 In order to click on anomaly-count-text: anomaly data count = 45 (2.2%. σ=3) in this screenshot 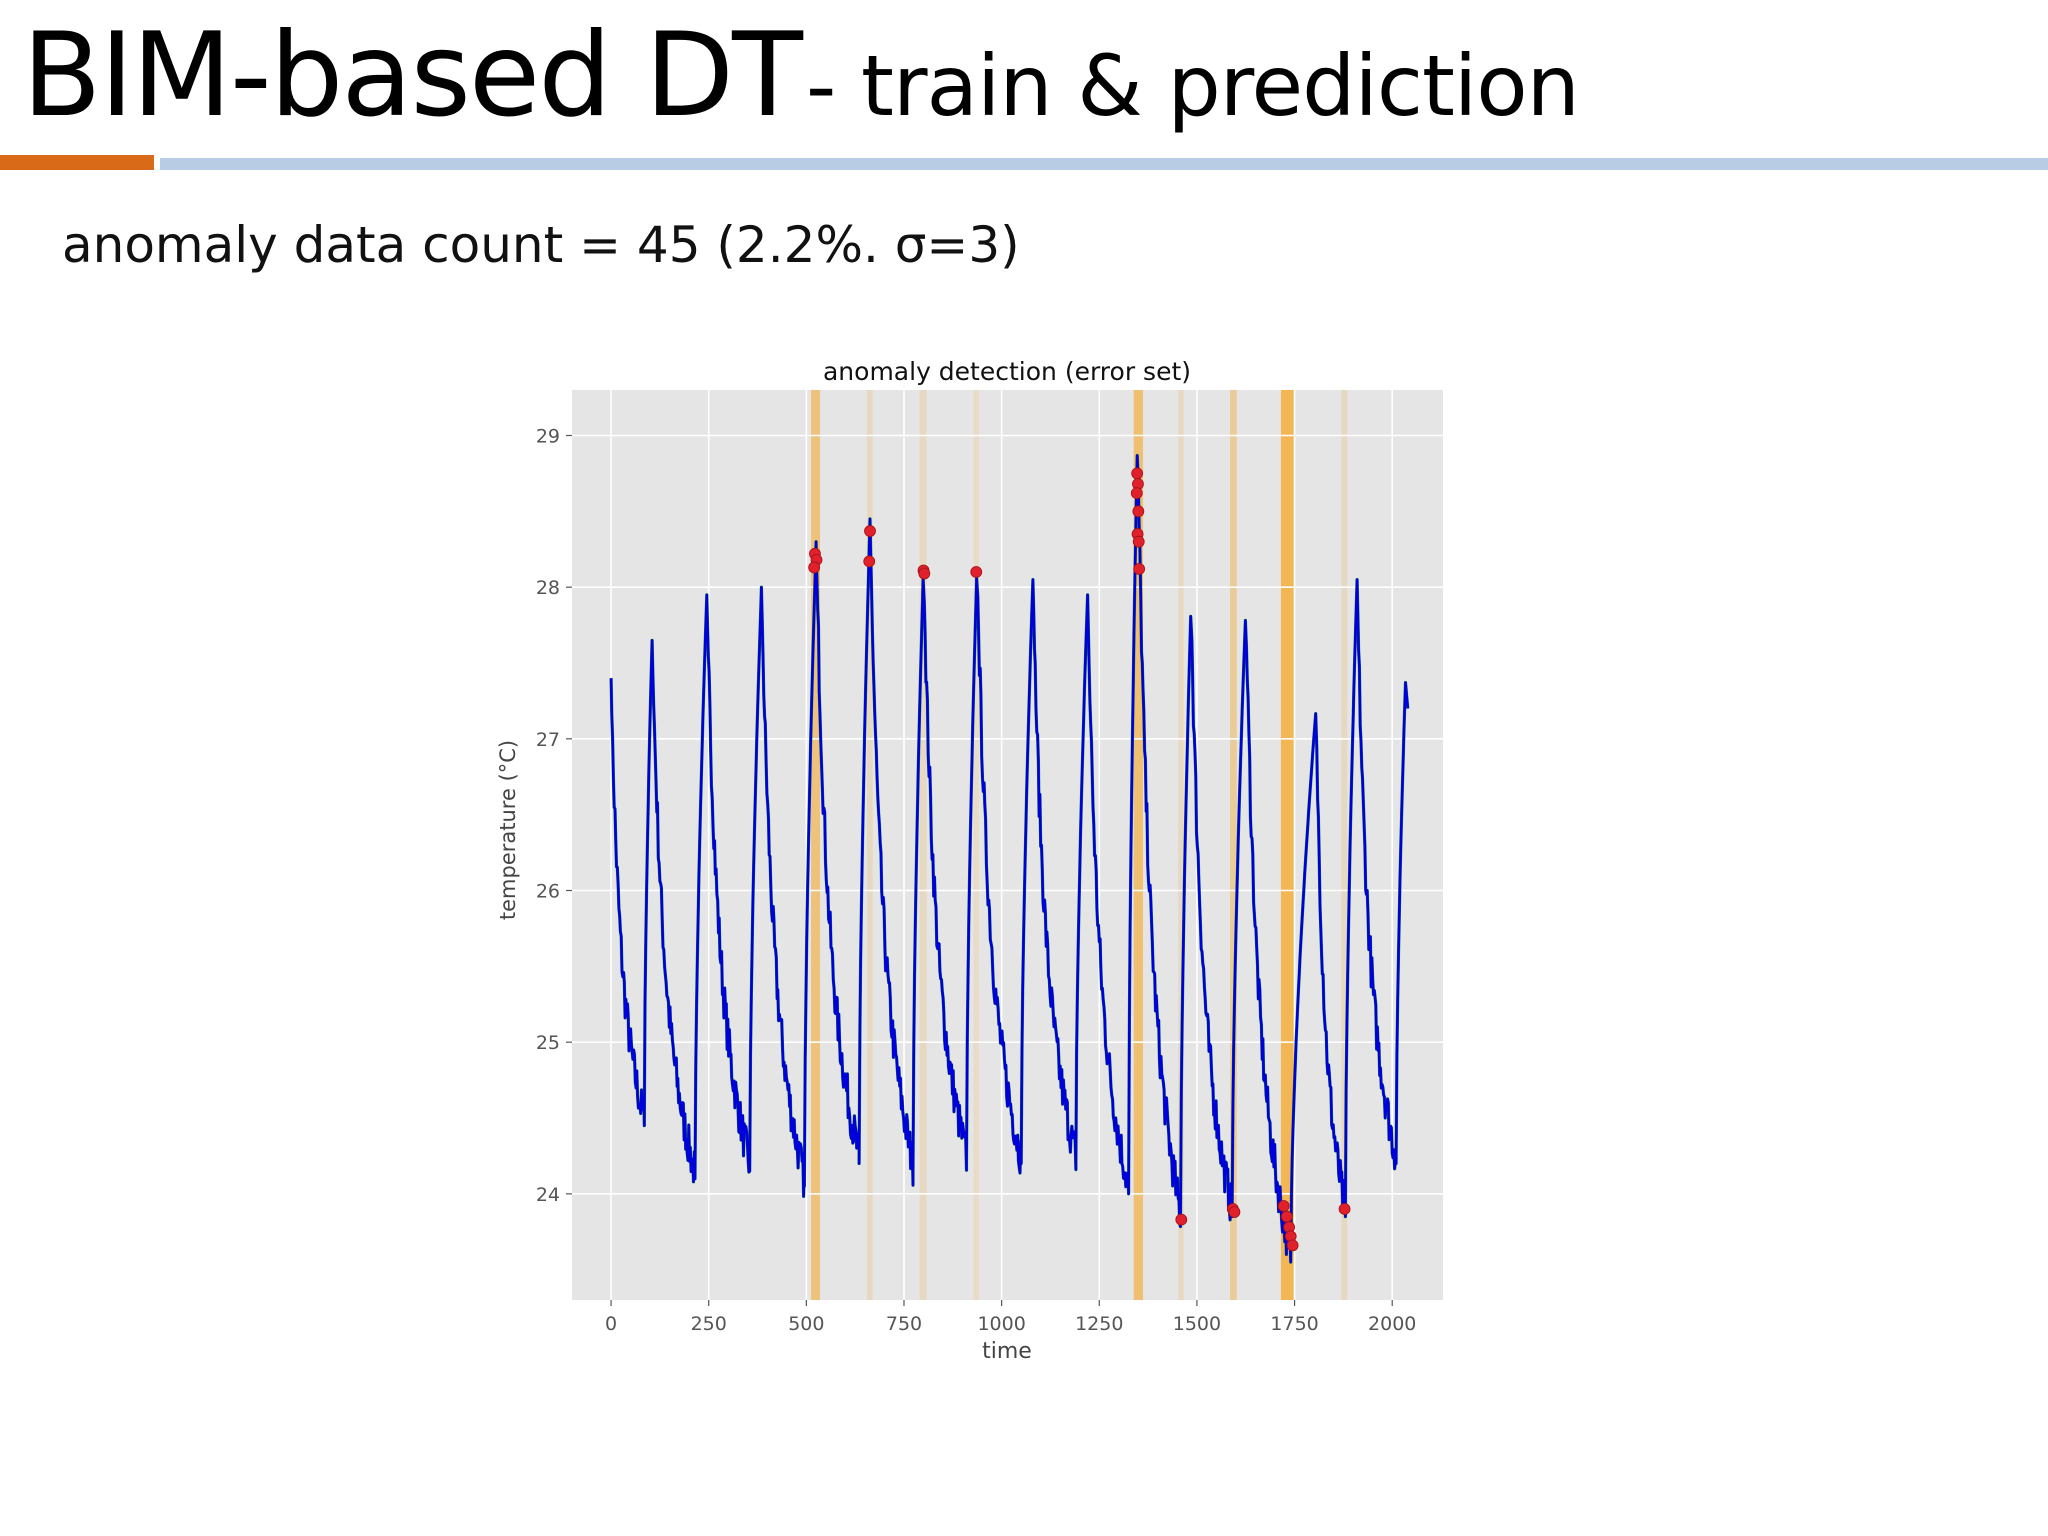, I will do `click(541, 245)`.